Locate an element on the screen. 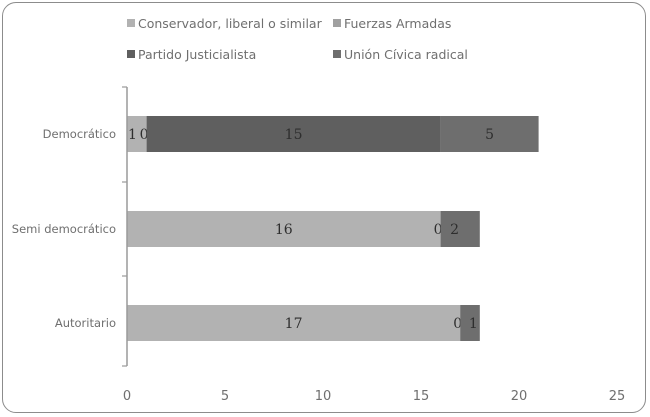 The image size is (650, 417). data-label-1-4: 5 is located at coordinates (489, 135).